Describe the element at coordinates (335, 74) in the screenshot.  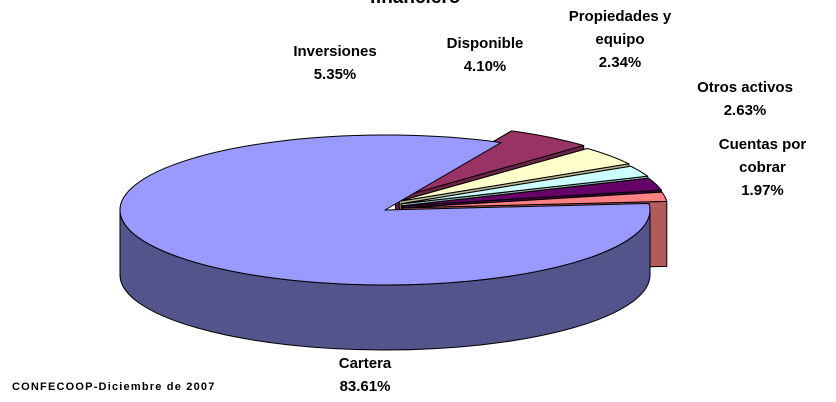
I see `value-label: 5.35%` at that location.